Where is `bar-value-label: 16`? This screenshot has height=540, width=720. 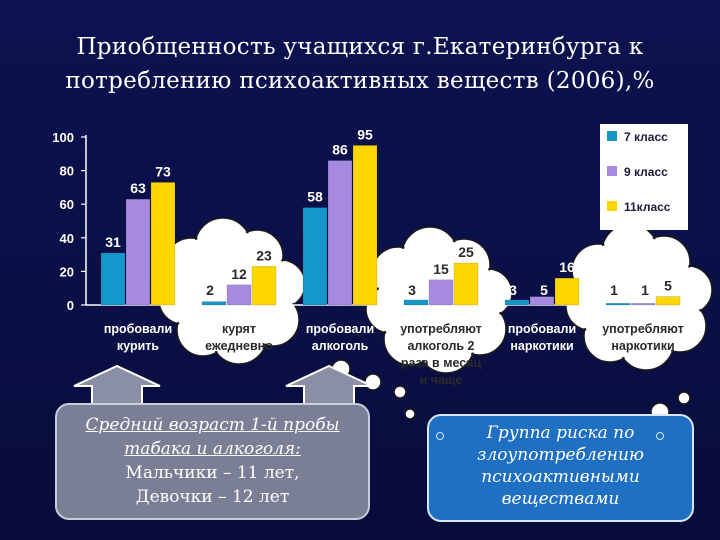 bar-value-label: 16 is located at coordinates (567, 267).